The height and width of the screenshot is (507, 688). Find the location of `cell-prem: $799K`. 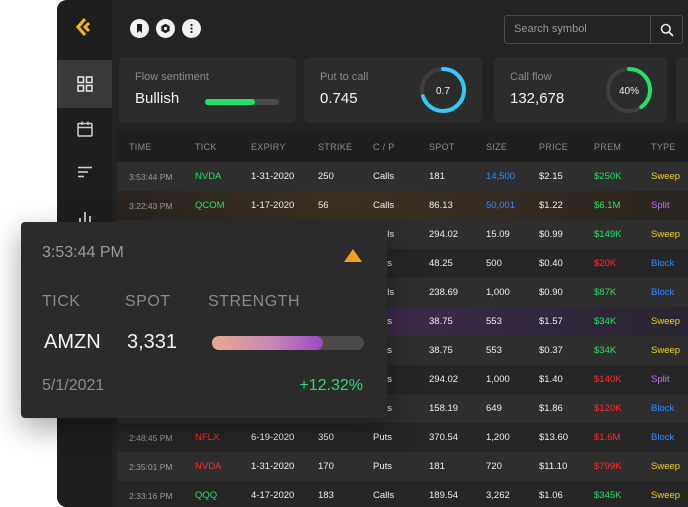

cell-prem: $799K is located at coordinates (608, 466).